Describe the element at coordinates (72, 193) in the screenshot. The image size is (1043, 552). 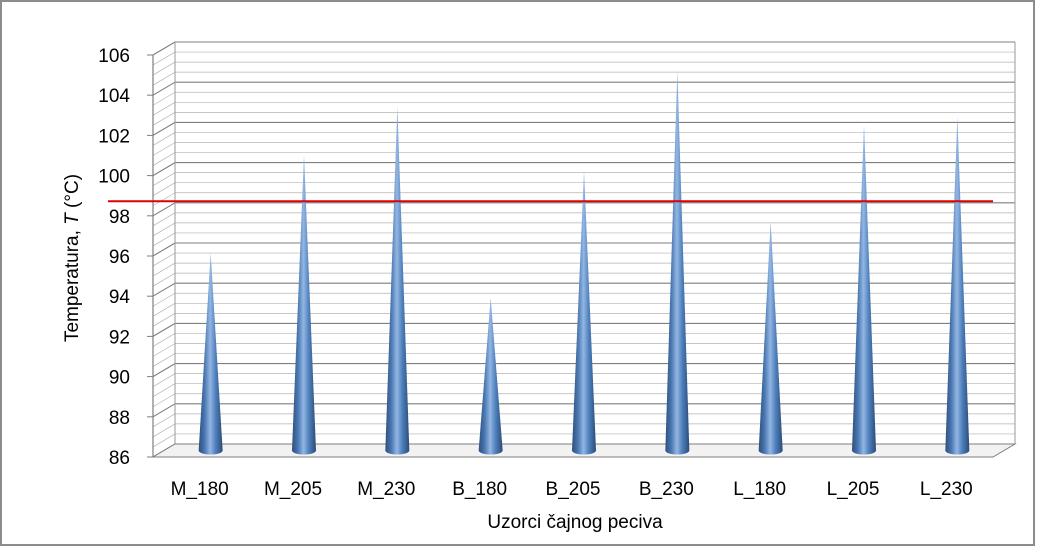
I see `y-axis-title-suffix: (°C)` at that location.